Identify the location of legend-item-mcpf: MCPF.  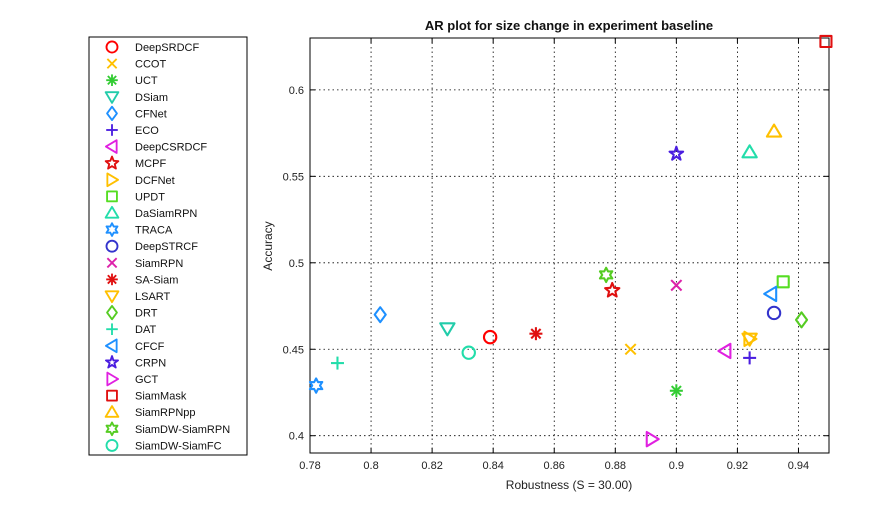
(135, 162).